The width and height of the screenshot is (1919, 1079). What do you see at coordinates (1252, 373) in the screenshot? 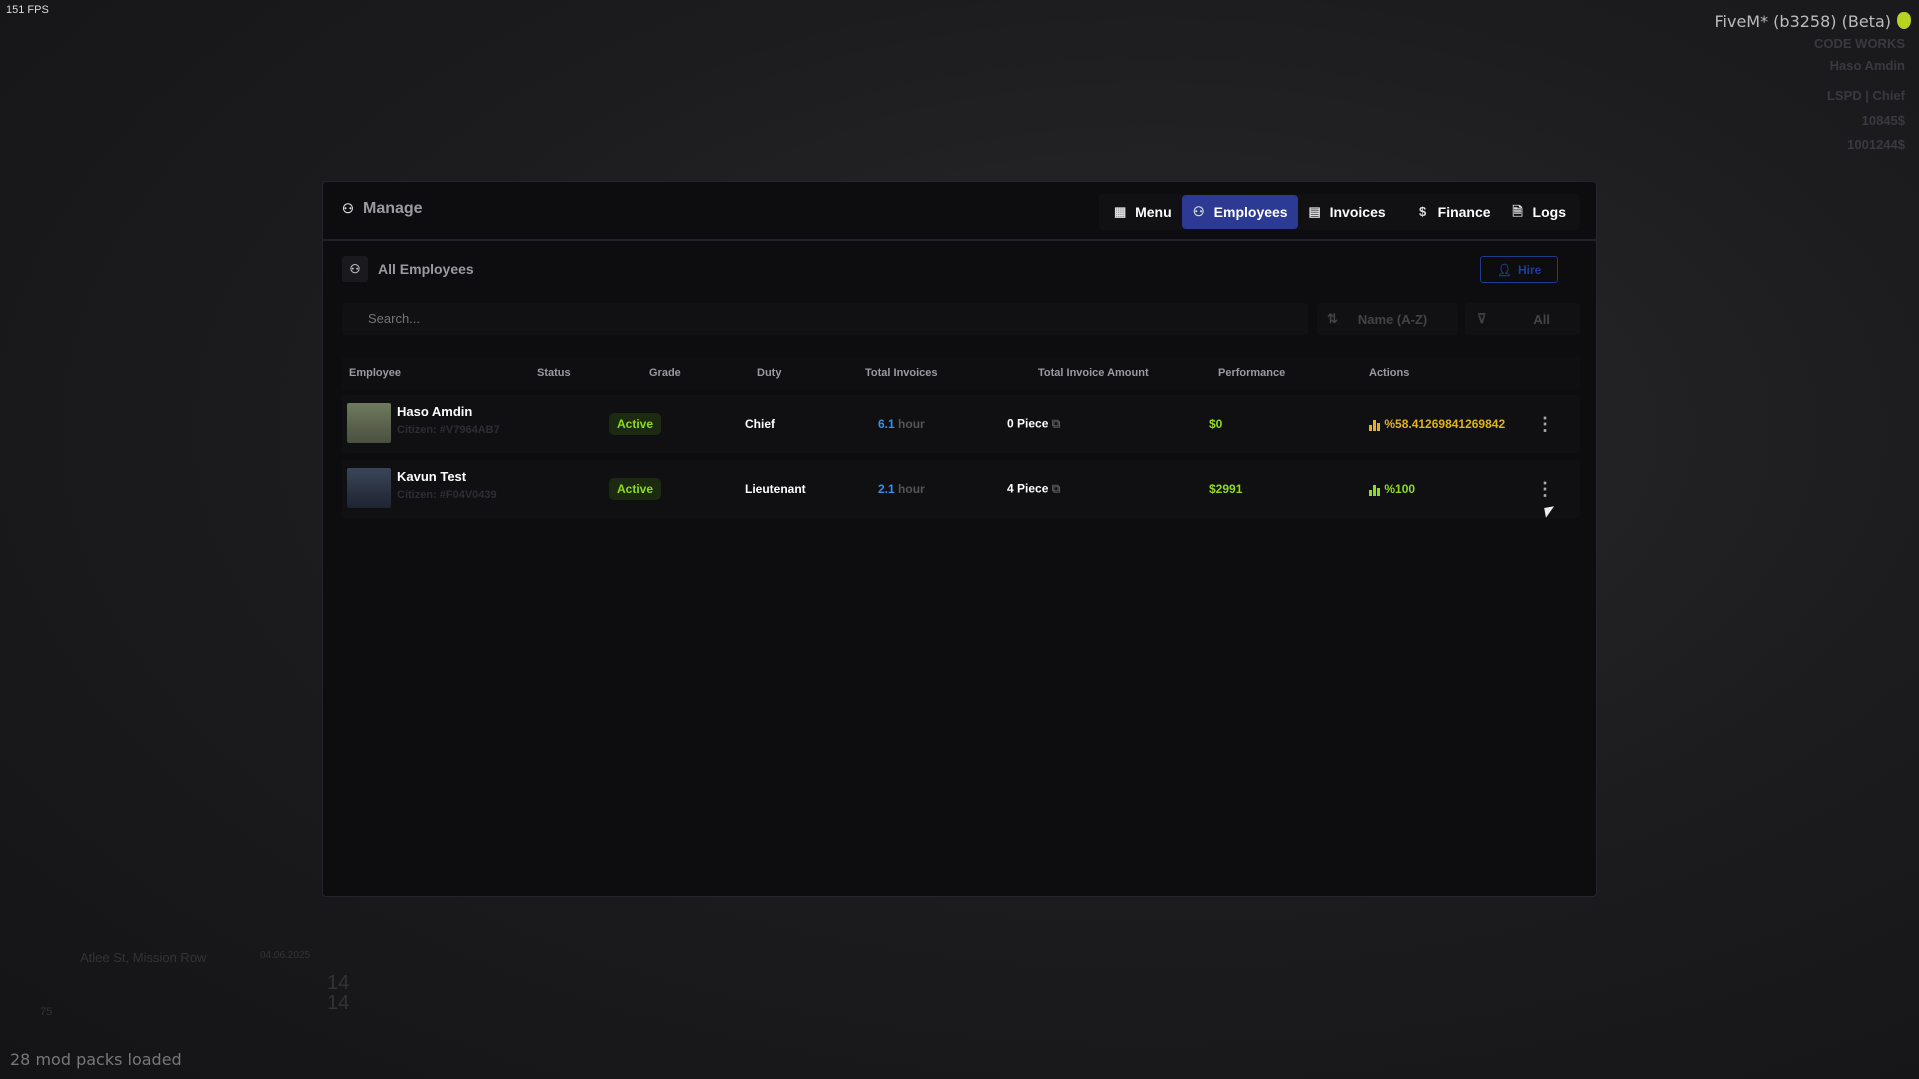
I see `col-performance: Performance` at bounding box center [1252, 373].